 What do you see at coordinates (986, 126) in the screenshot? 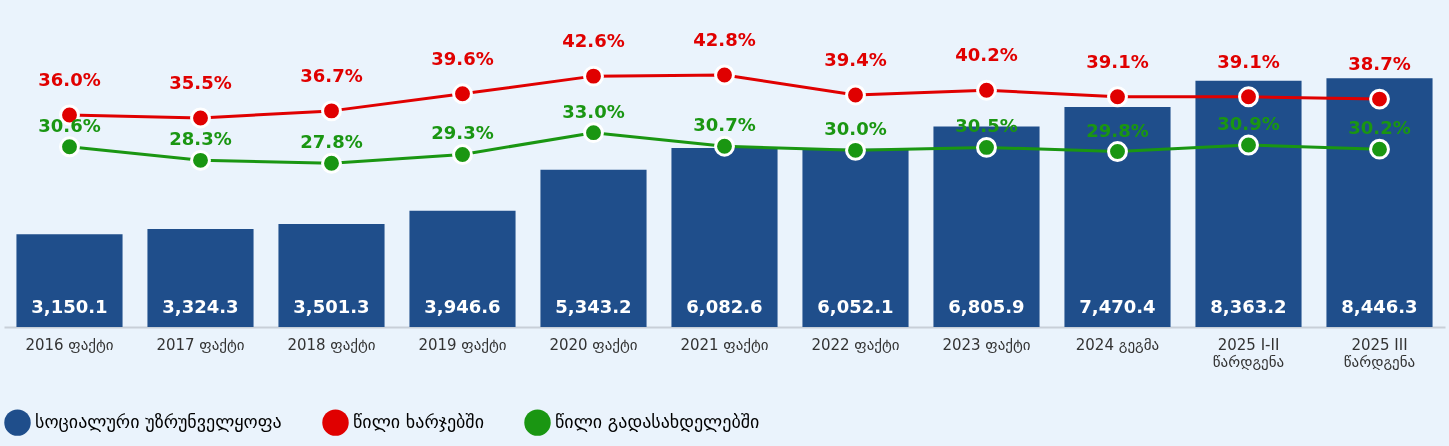
I see `data-label: 30.5%` at bounding box center [986, 126].